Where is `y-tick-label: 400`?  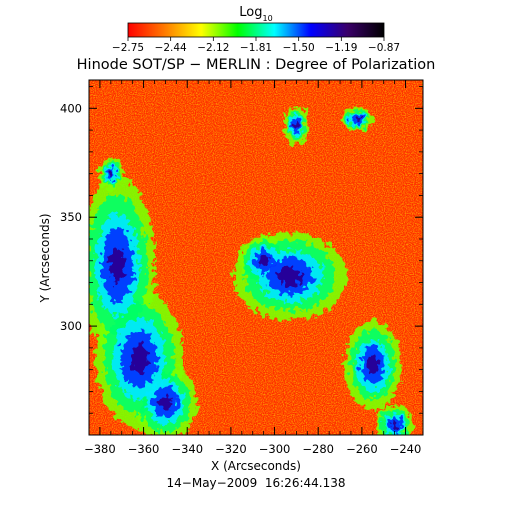
y-tick-label: 400 is located at coordinates (71, 108).